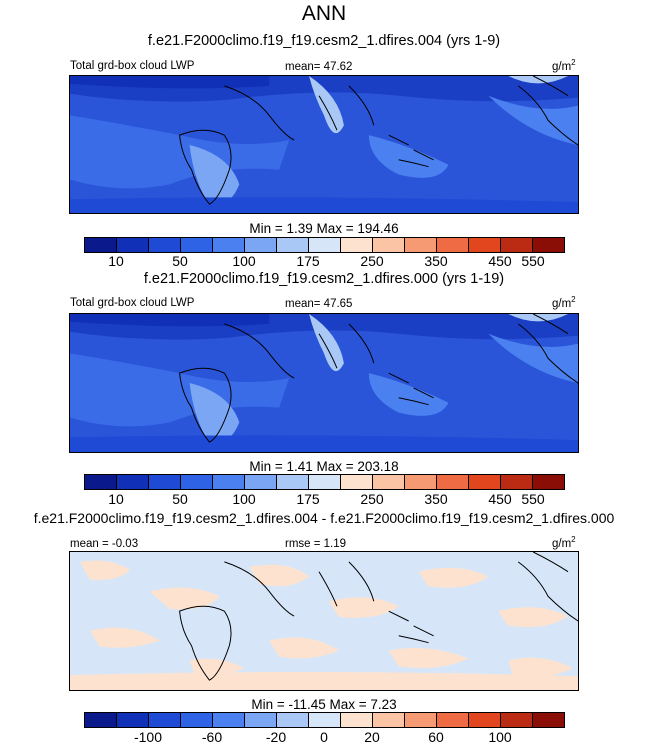 The width and height of the screenshot is (648, 748). What do you see at coordinates (324, 262) in the screenshot?
I see `panel-1-colorbar-ticks: 10 50 100 175 250 350 450 550` at bounding box center [324, 262].